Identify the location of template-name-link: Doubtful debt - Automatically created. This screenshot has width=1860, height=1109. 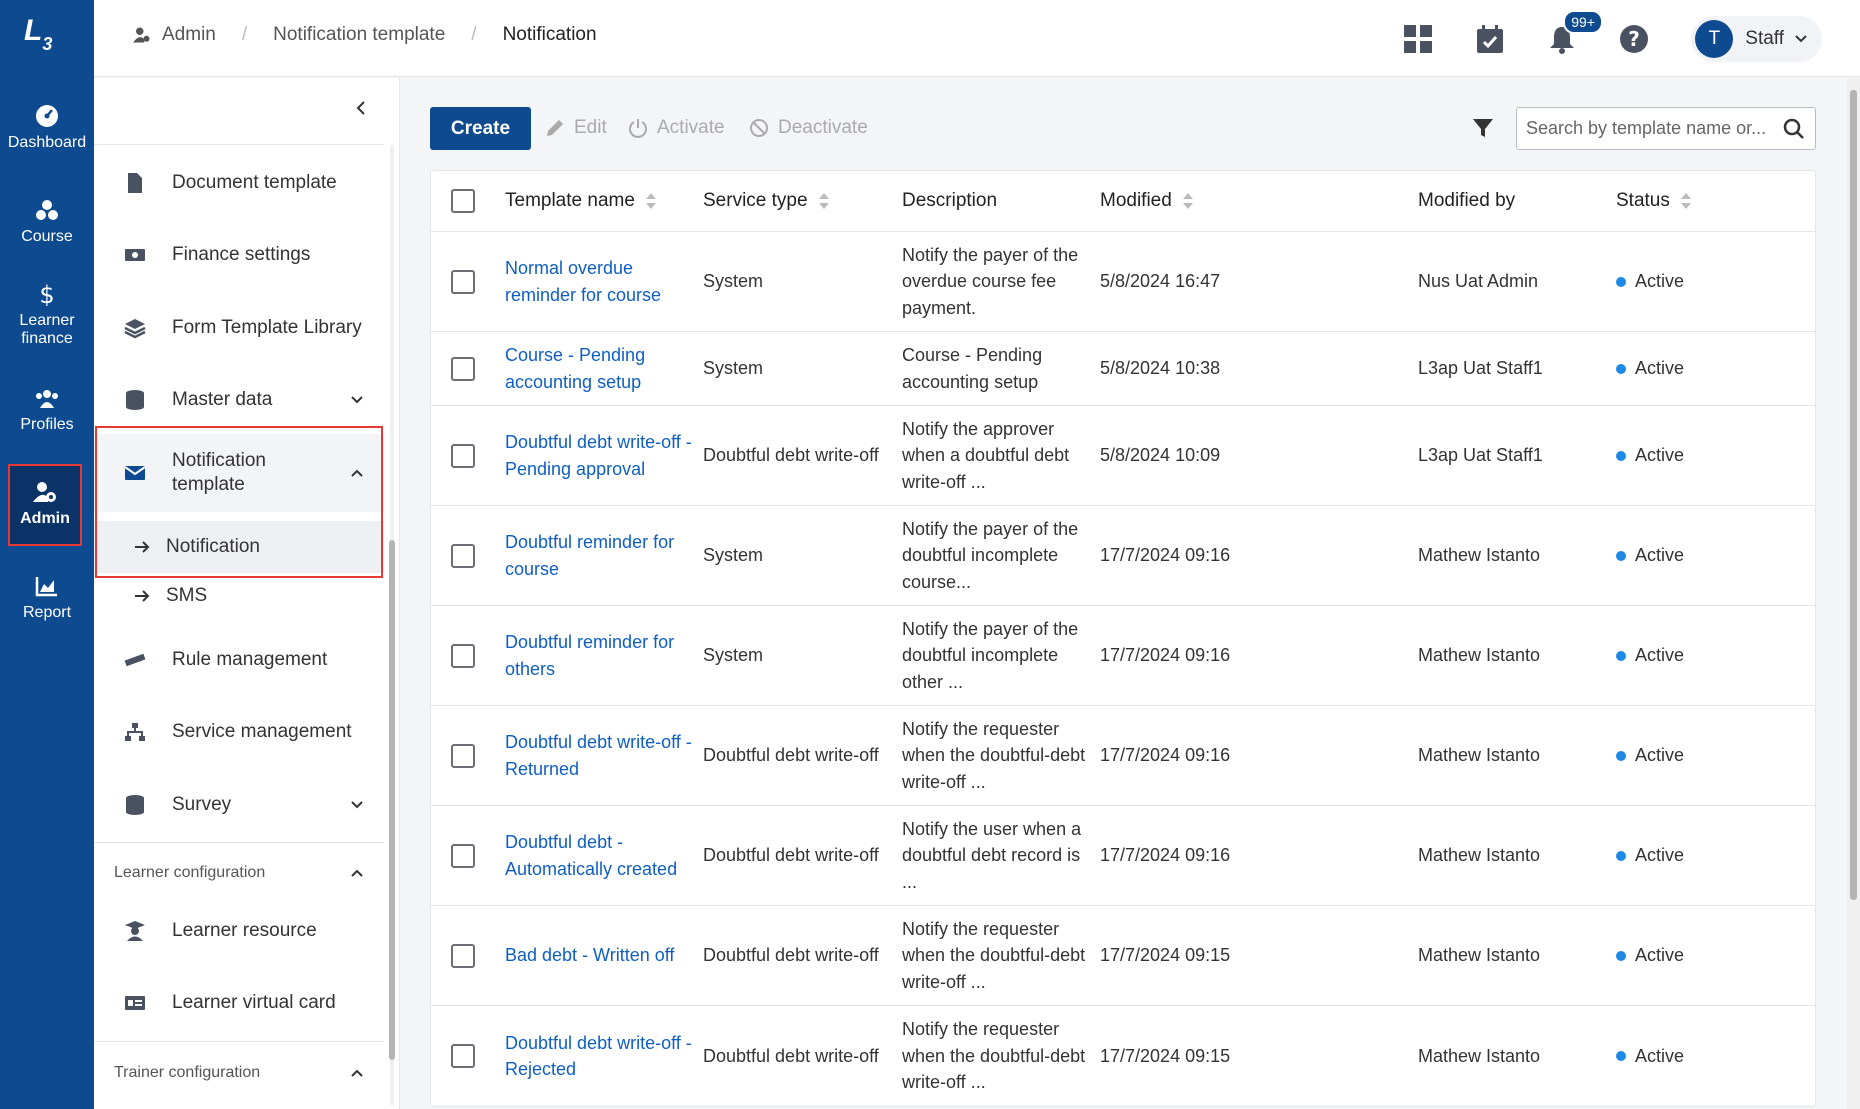
(591, 855).